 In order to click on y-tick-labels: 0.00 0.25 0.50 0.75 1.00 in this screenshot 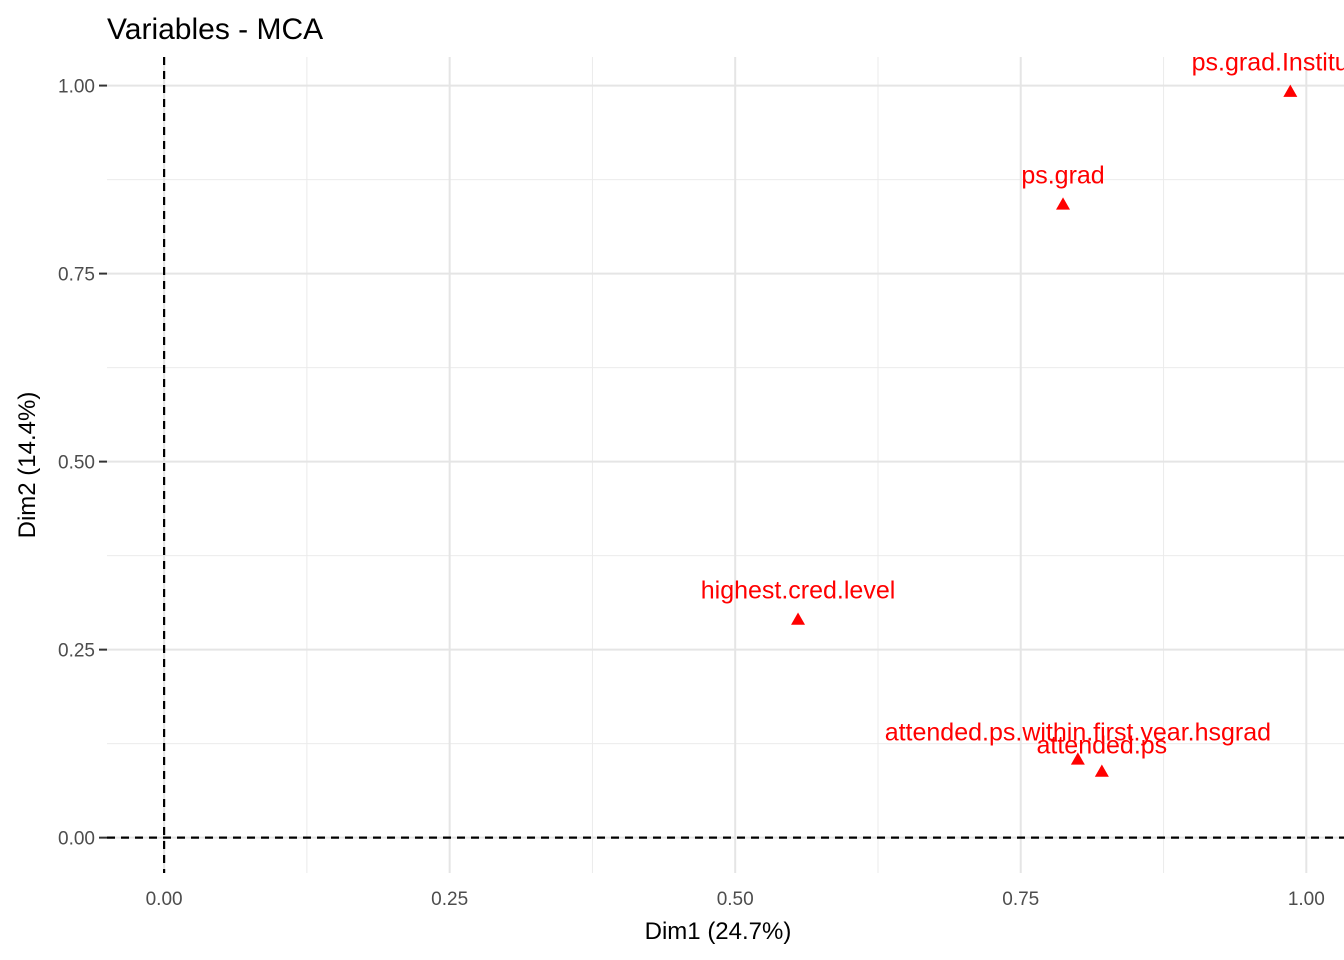, I will do `click(76, 463)`.